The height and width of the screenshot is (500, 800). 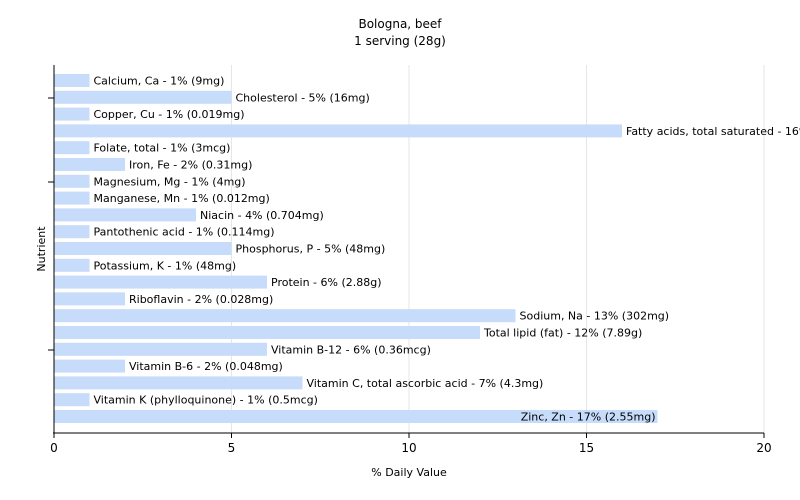 What do you see at coordinates (206, 366) in the screenshot?
I see `bar-label: Vitamin B-6 - 2% (0.048mg)` at bounding box center [206, 366].